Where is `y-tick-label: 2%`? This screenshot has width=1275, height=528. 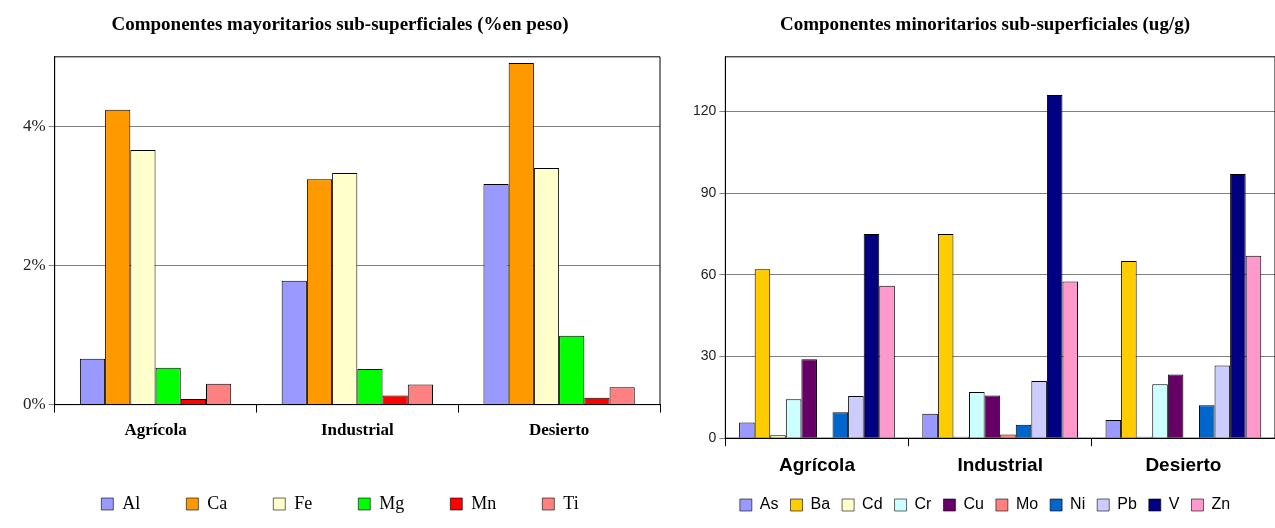 y-tick-label: 2% is located at coordinates (34, 264).